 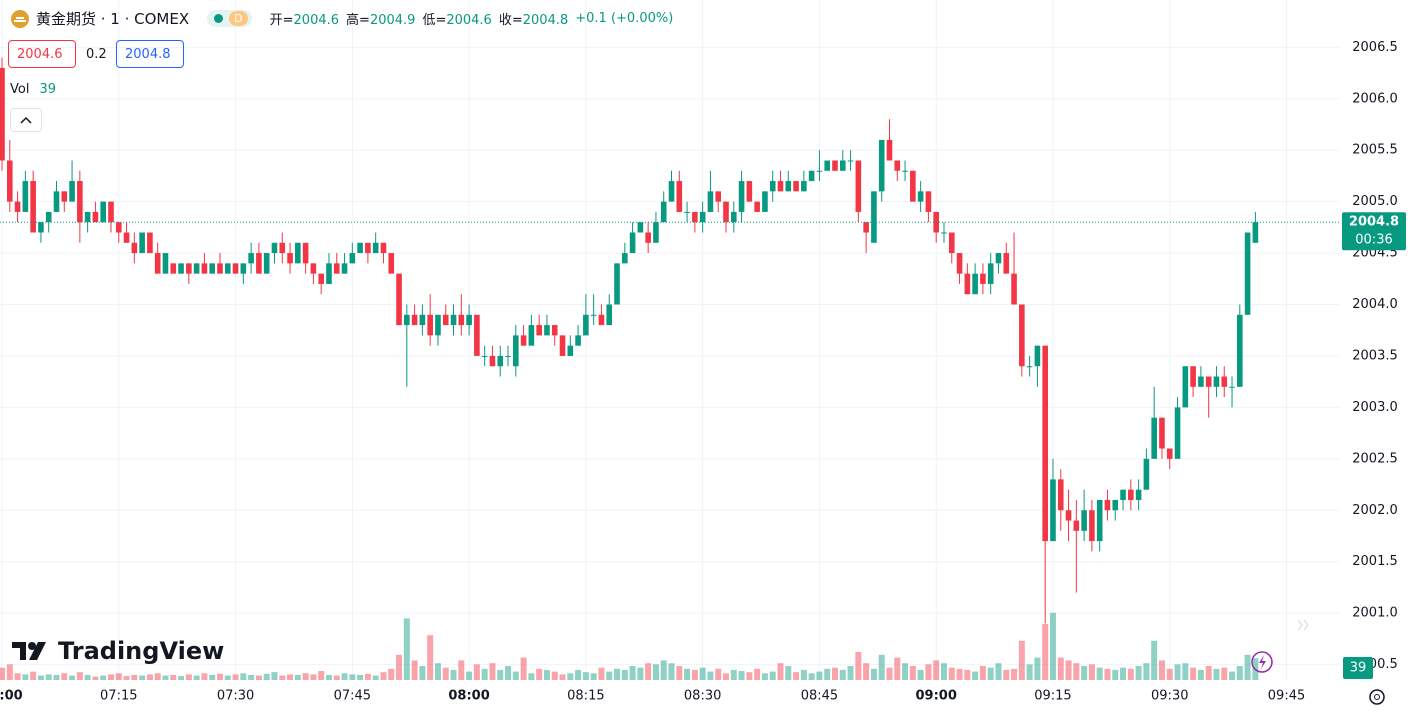 What do you see at coordinates (624, 18) in the screenshot?
I see `ohlc-change: +0.1 (+0.00%)` at bounding box center [624, 18].